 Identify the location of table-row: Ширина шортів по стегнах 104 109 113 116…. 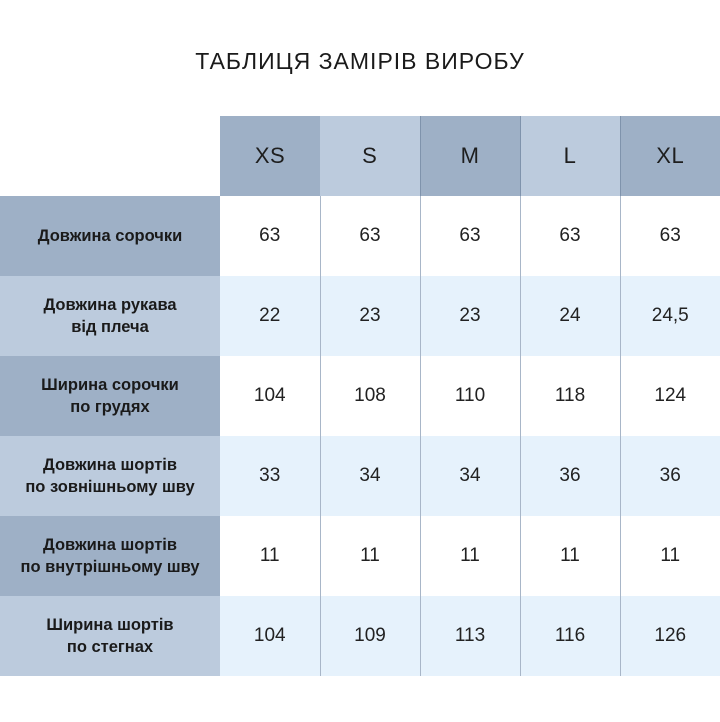
(360, 636).